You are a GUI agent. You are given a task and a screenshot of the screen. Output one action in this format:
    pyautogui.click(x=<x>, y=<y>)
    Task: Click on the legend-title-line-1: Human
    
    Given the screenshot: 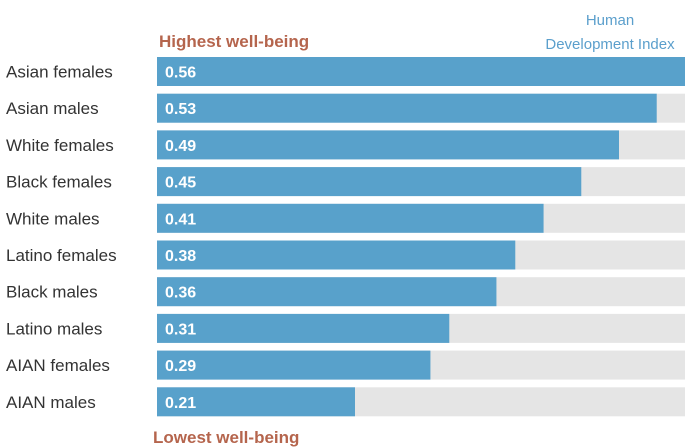 What is the action you would take?
    pyautogui.click(x=610, y=20)
    